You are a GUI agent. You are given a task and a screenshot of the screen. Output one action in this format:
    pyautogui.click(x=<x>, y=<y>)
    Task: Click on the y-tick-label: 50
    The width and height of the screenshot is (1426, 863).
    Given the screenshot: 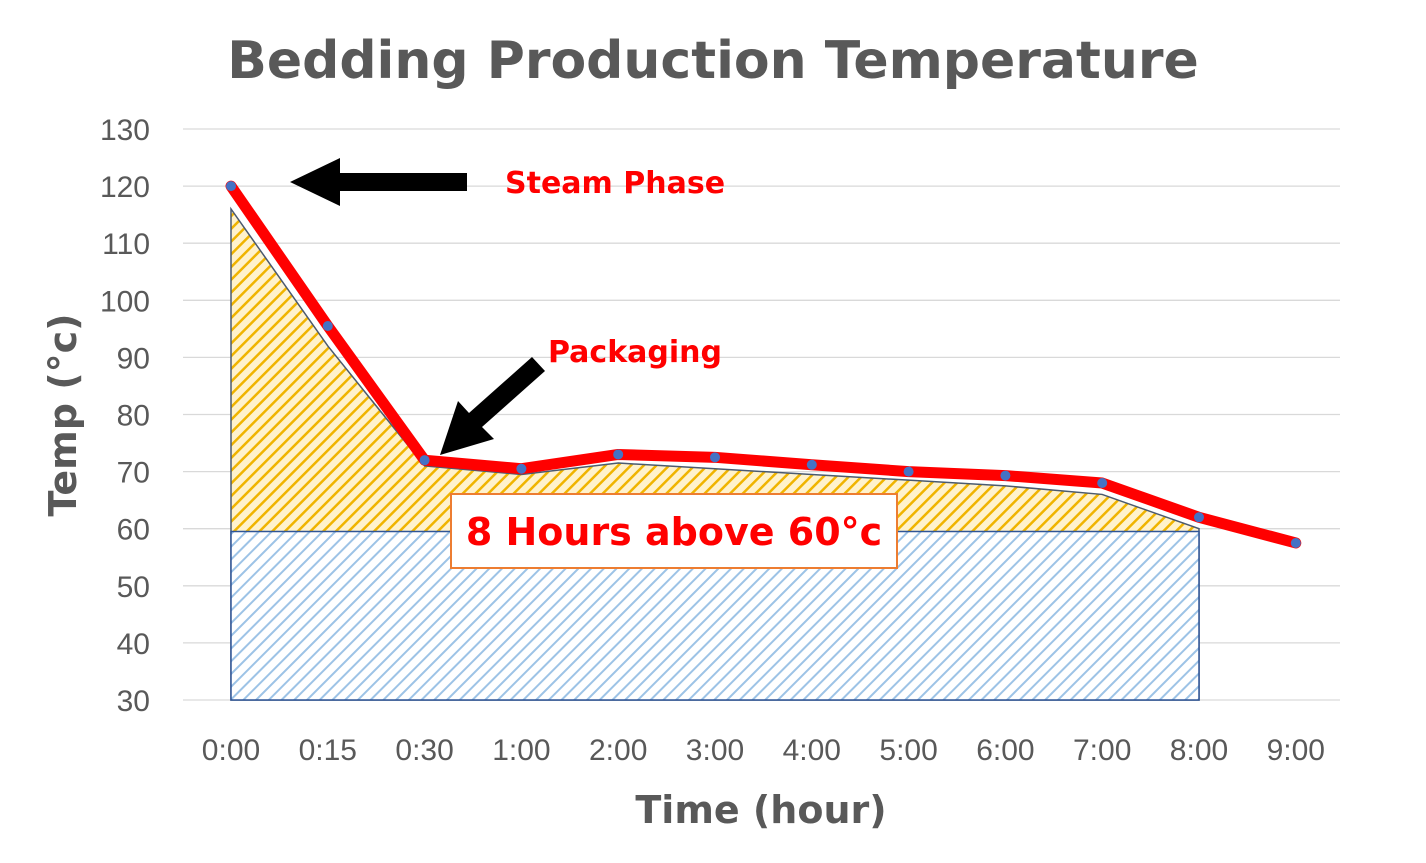 What is the action you would take?
    pyautogui.click(x=133, y=587)
    